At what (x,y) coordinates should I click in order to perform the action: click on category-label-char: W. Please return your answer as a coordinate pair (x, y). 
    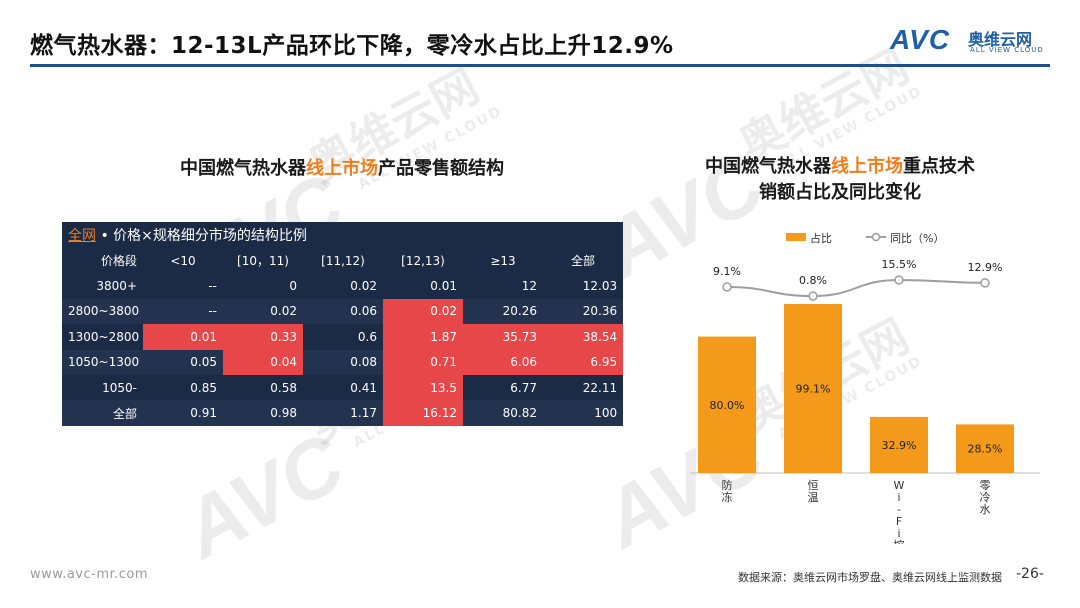
    Looking at the image, I should click on (899, 485).